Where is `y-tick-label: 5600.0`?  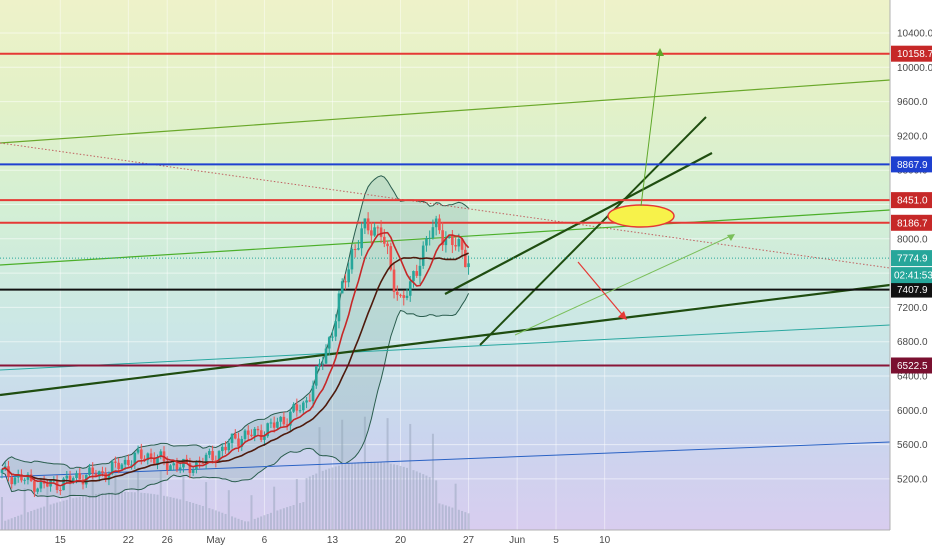 y-tick-label: 5600.0 is located at coordinates (912, 445).